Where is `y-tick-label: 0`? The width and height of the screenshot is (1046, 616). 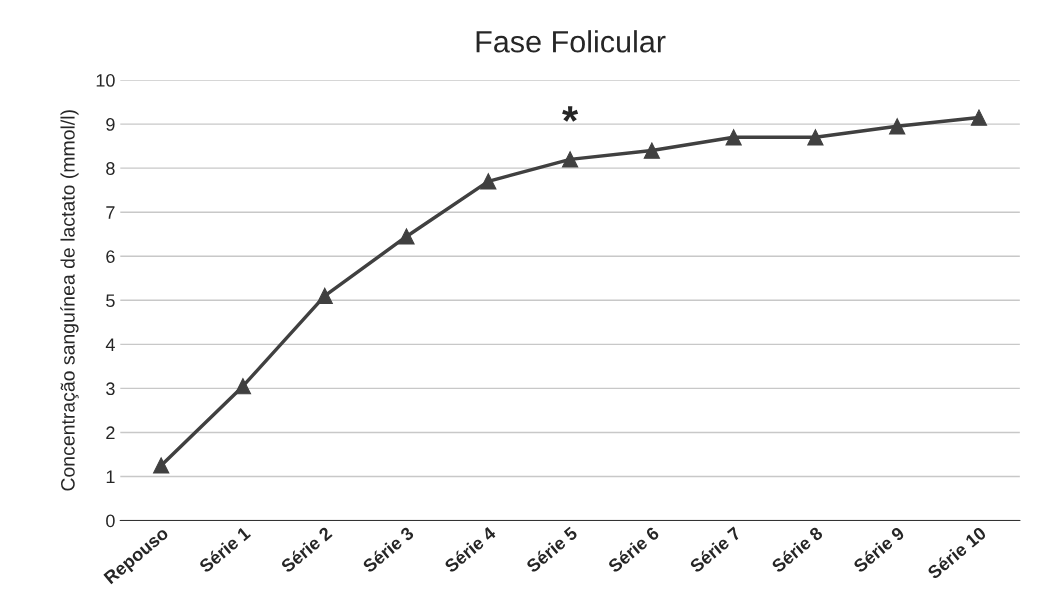
y-tick-label: 0 is located at coordinates (110, 521).